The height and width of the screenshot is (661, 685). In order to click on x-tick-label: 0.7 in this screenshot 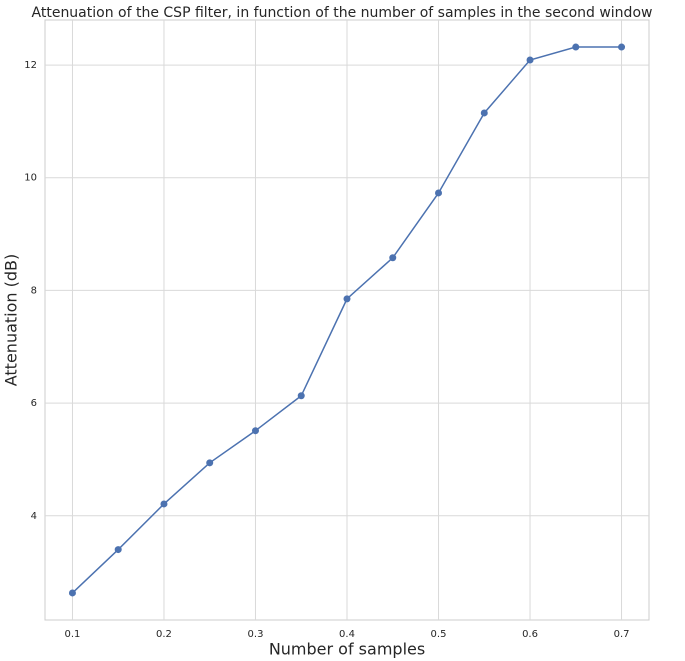, I will do `click(622, 634)`.